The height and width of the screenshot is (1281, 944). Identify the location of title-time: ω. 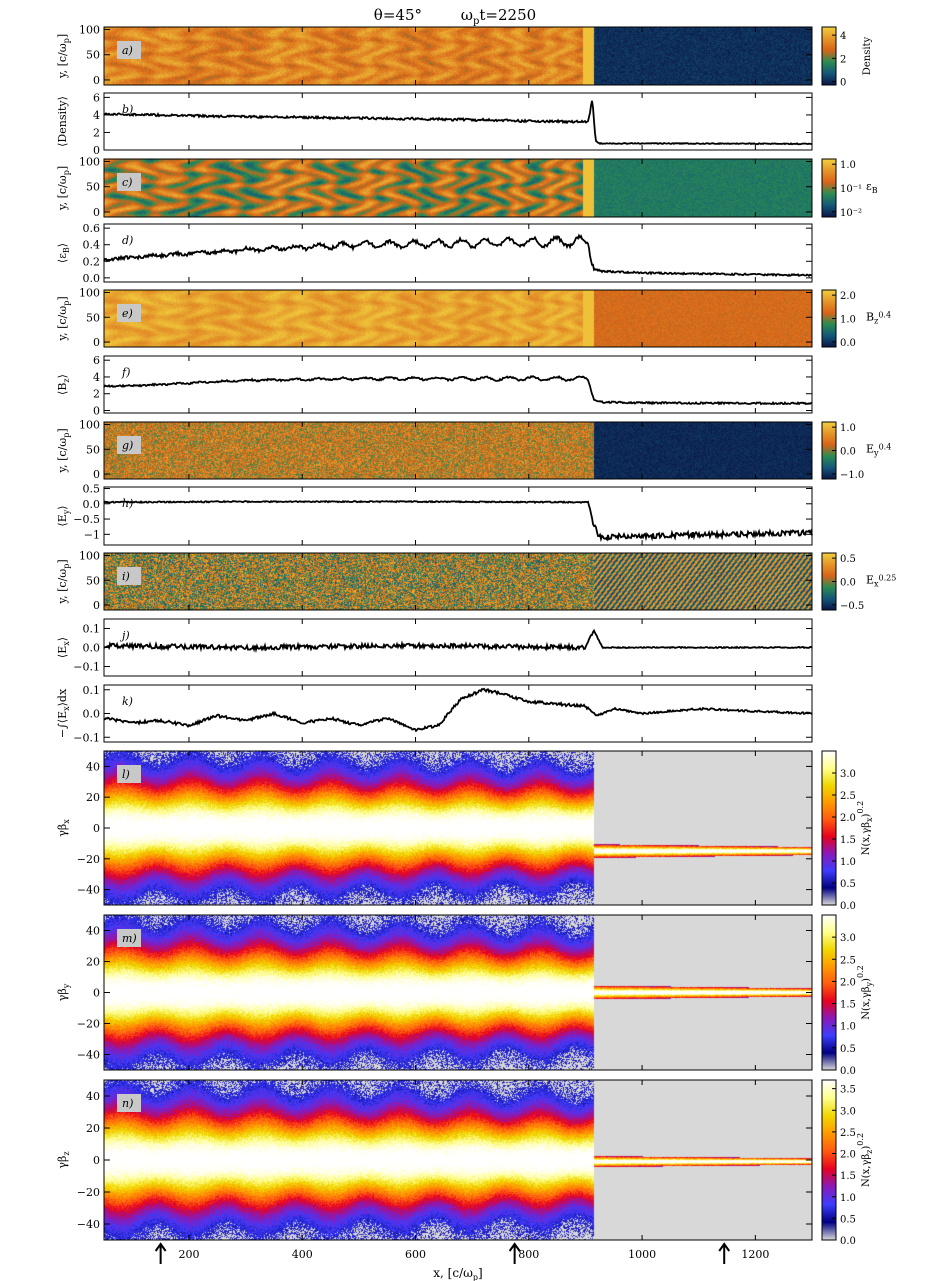
(467, 15).